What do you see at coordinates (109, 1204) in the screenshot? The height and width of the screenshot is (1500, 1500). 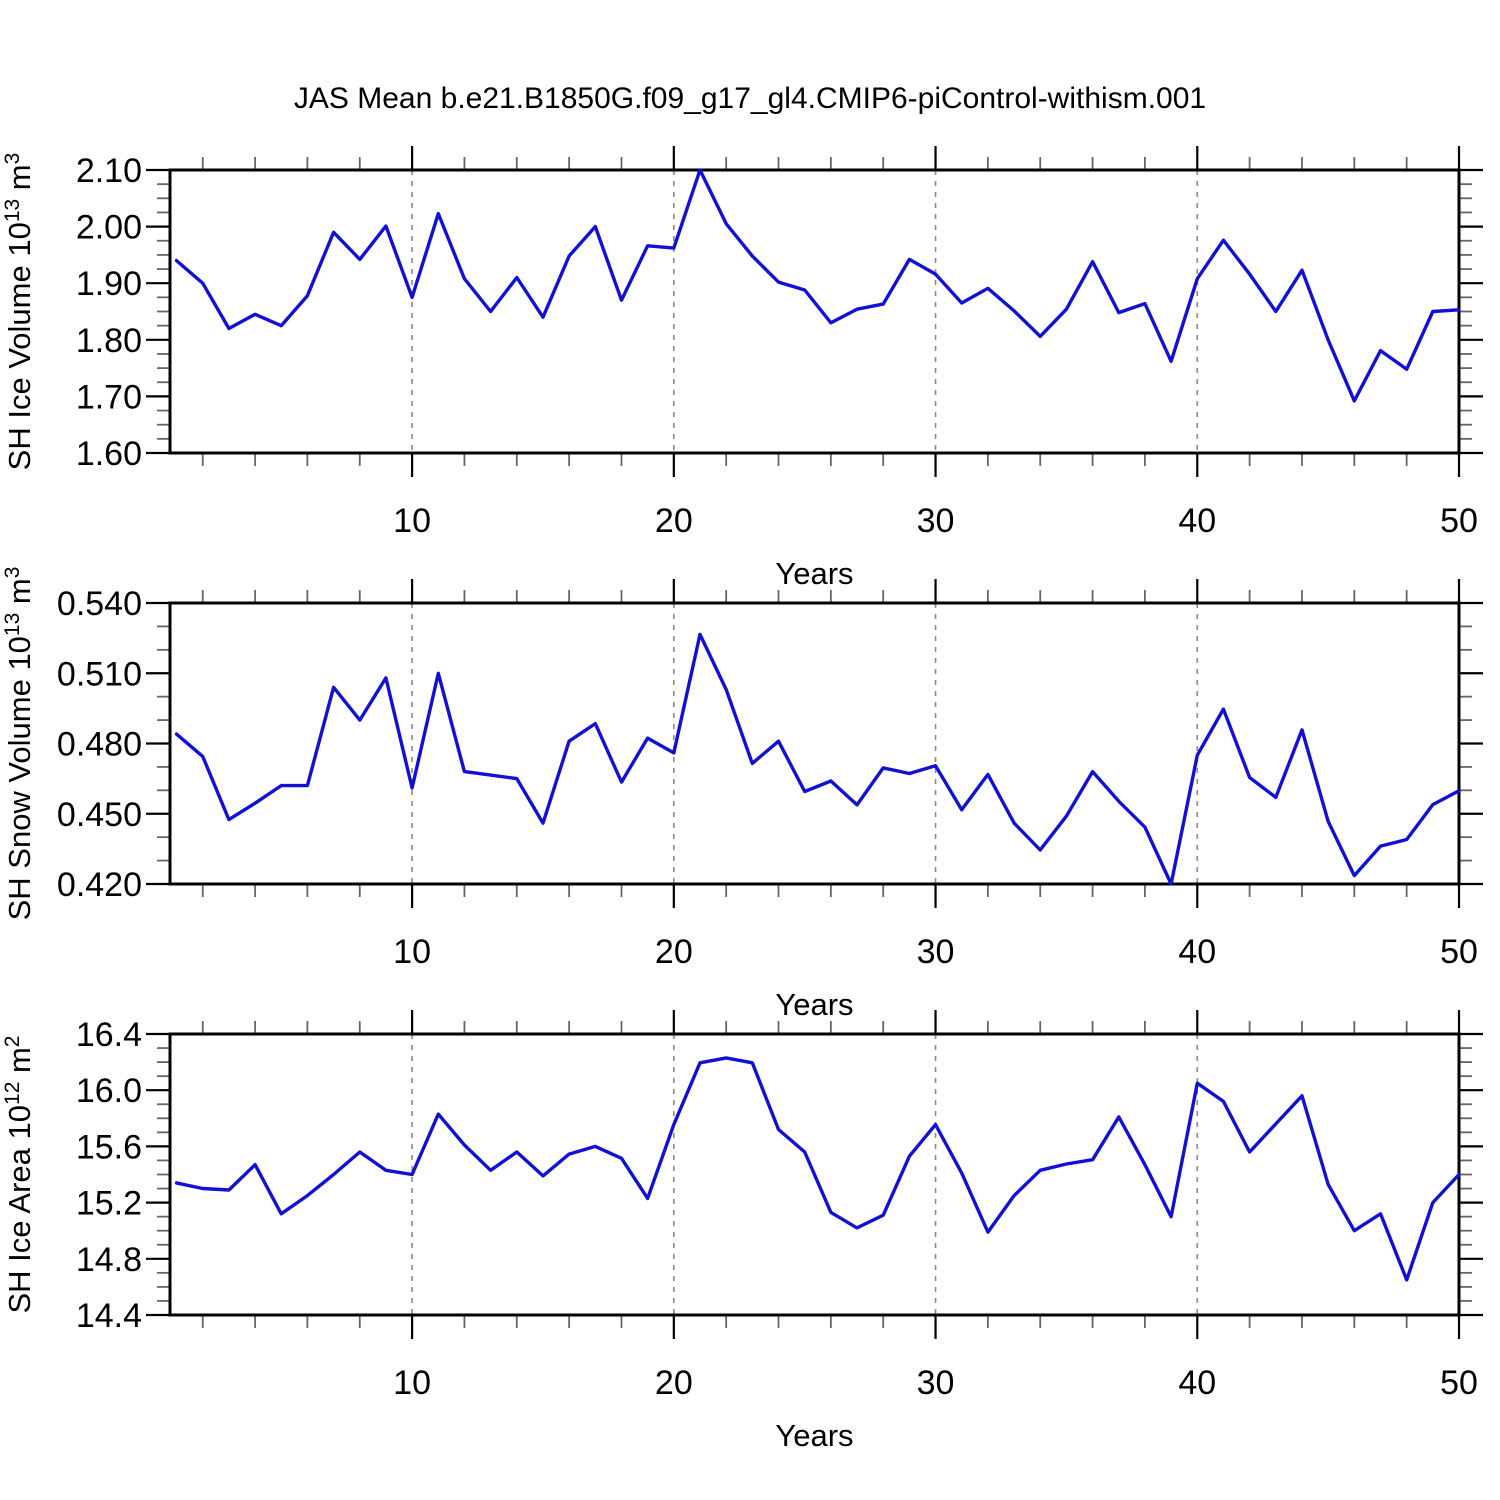 I see `y-tick-label: 15.2` at bounding box center [109, 1204].